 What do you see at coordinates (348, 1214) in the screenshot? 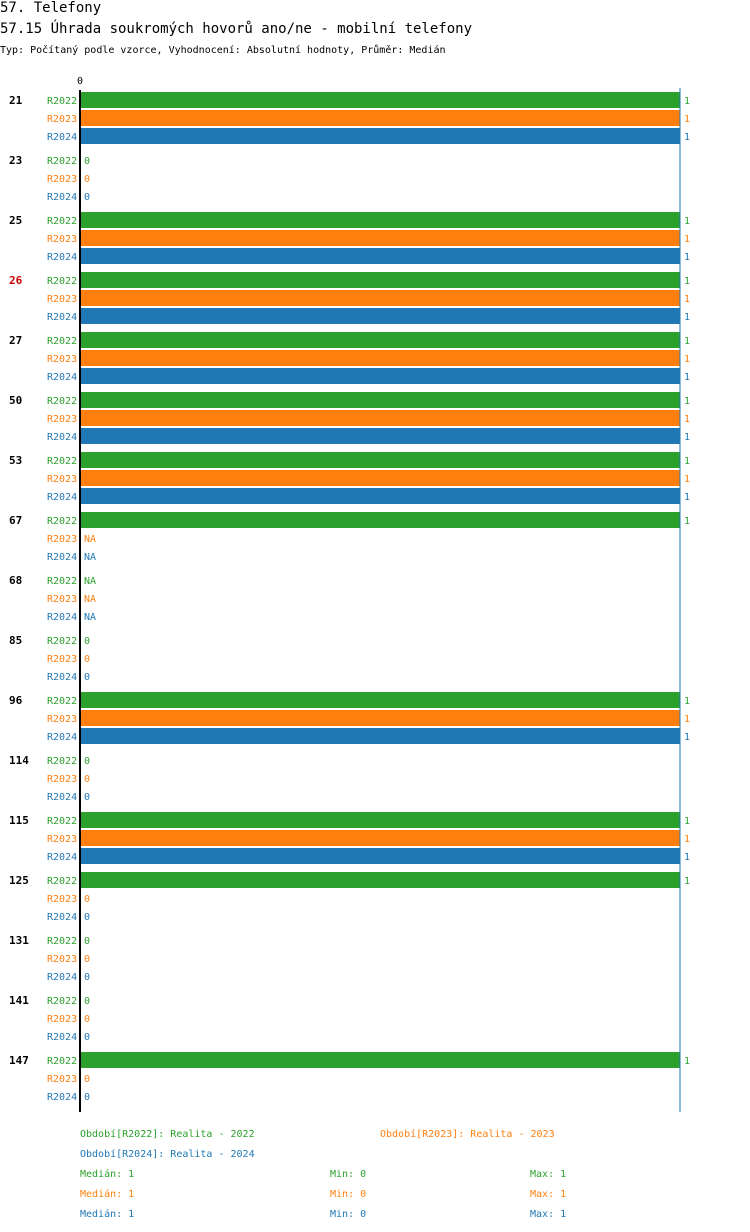
I see `stat-min-r2024: Min: 0` at bounding box center [348, 1214].